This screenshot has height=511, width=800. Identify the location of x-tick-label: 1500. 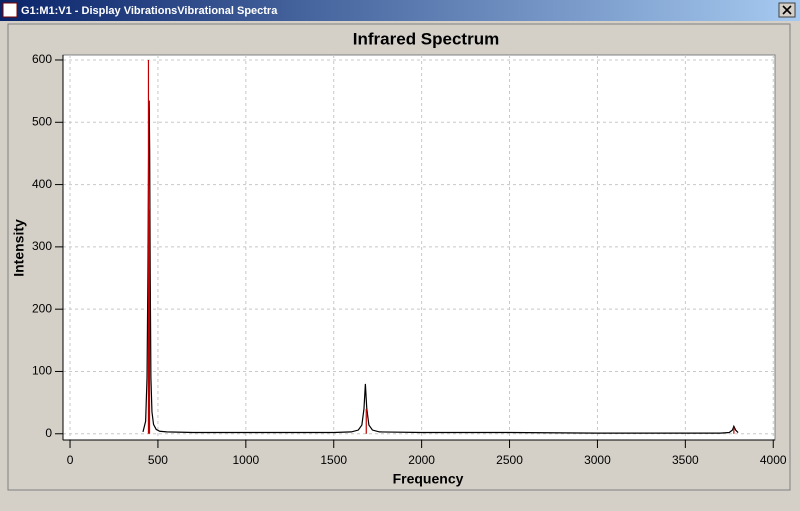
(333, 460).